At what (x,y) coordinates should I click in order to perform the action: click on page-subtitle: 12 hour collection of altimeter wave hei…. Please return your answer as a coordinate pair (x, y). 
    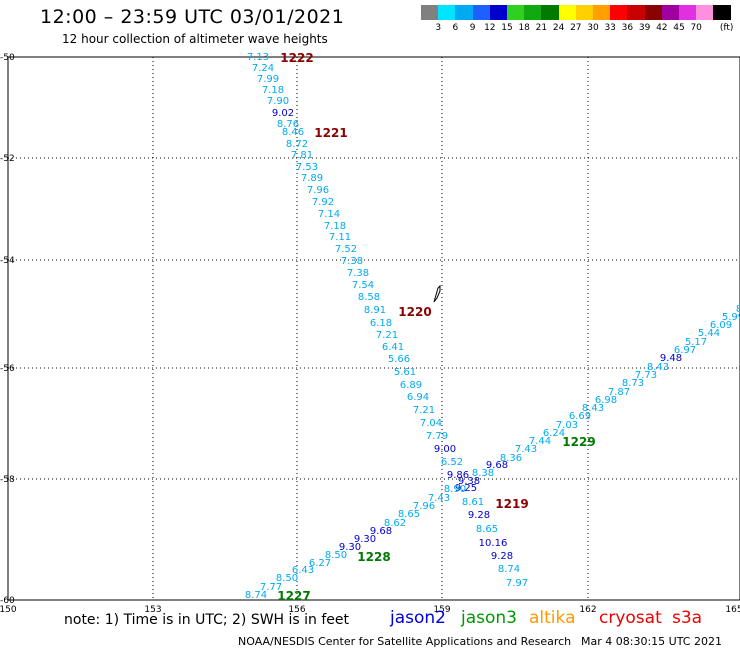
    Looking at the image, I should click on (195, 39).